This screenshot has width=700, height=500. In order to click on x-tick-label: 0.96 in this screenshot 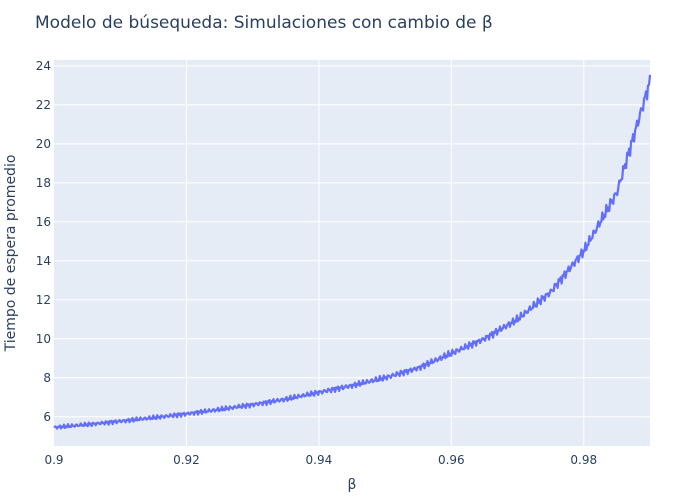, I will do `click(451, 460)`.